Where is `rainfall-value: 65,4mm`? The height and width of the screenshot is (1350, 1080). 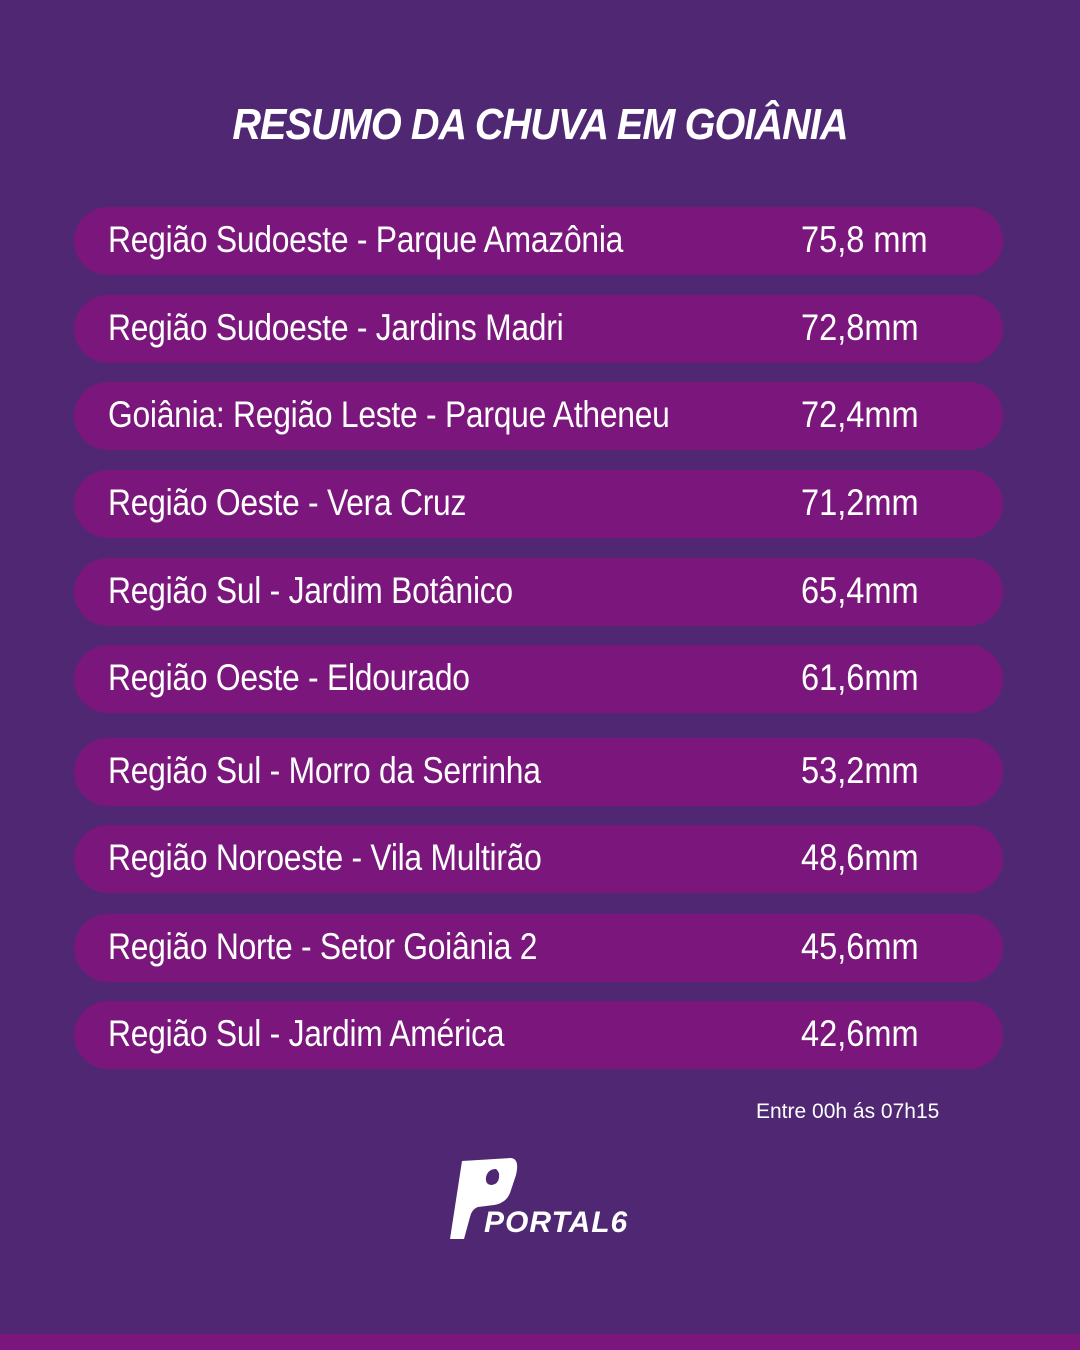 rainfall-value: 65,4mm is located at coordinates (860, 590).